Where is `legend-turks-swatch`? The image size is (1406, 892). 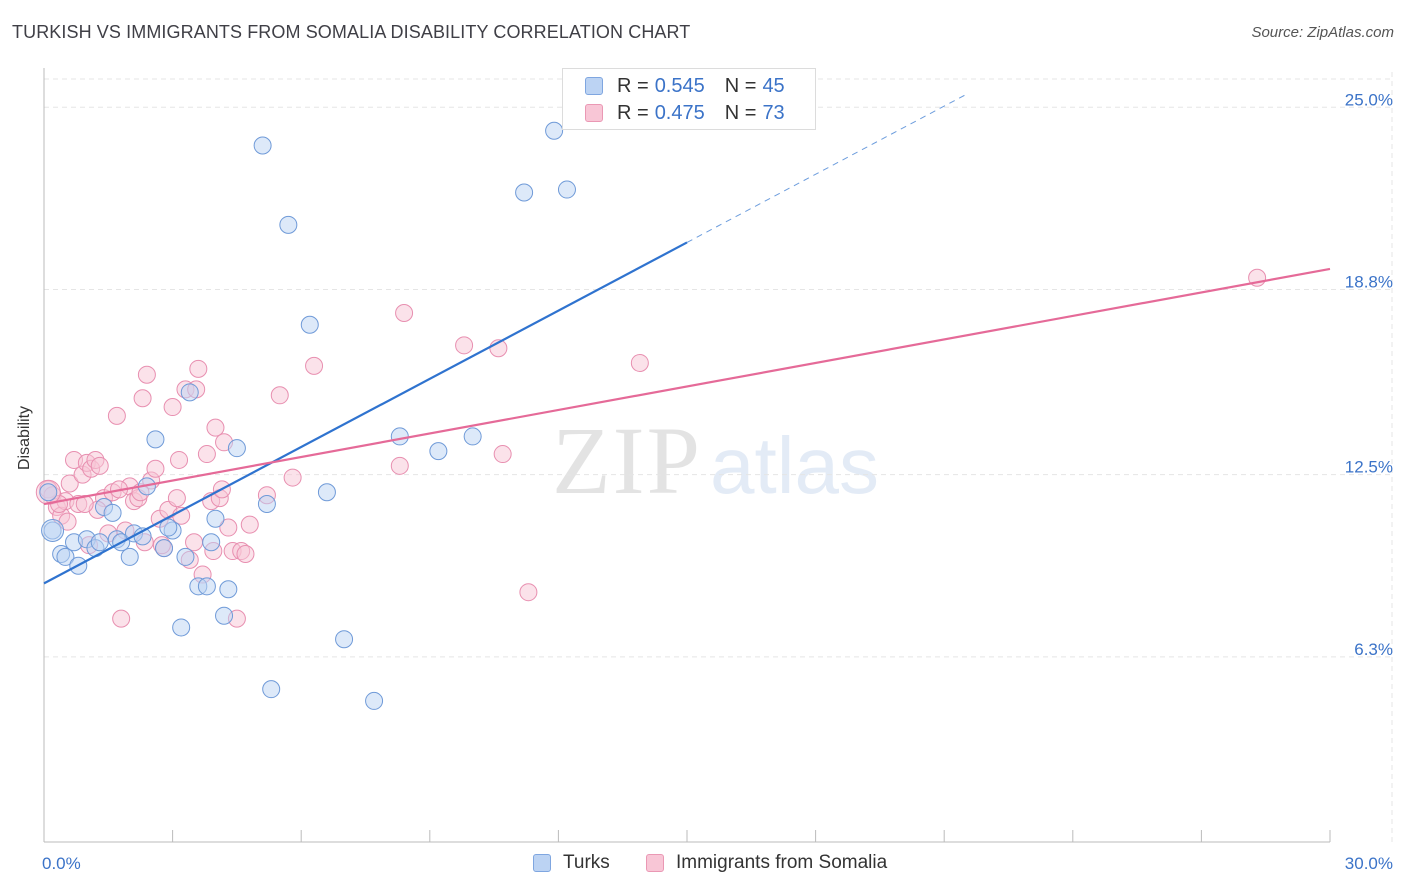 legend-turks-swatch is located at coordinates (542, 863).